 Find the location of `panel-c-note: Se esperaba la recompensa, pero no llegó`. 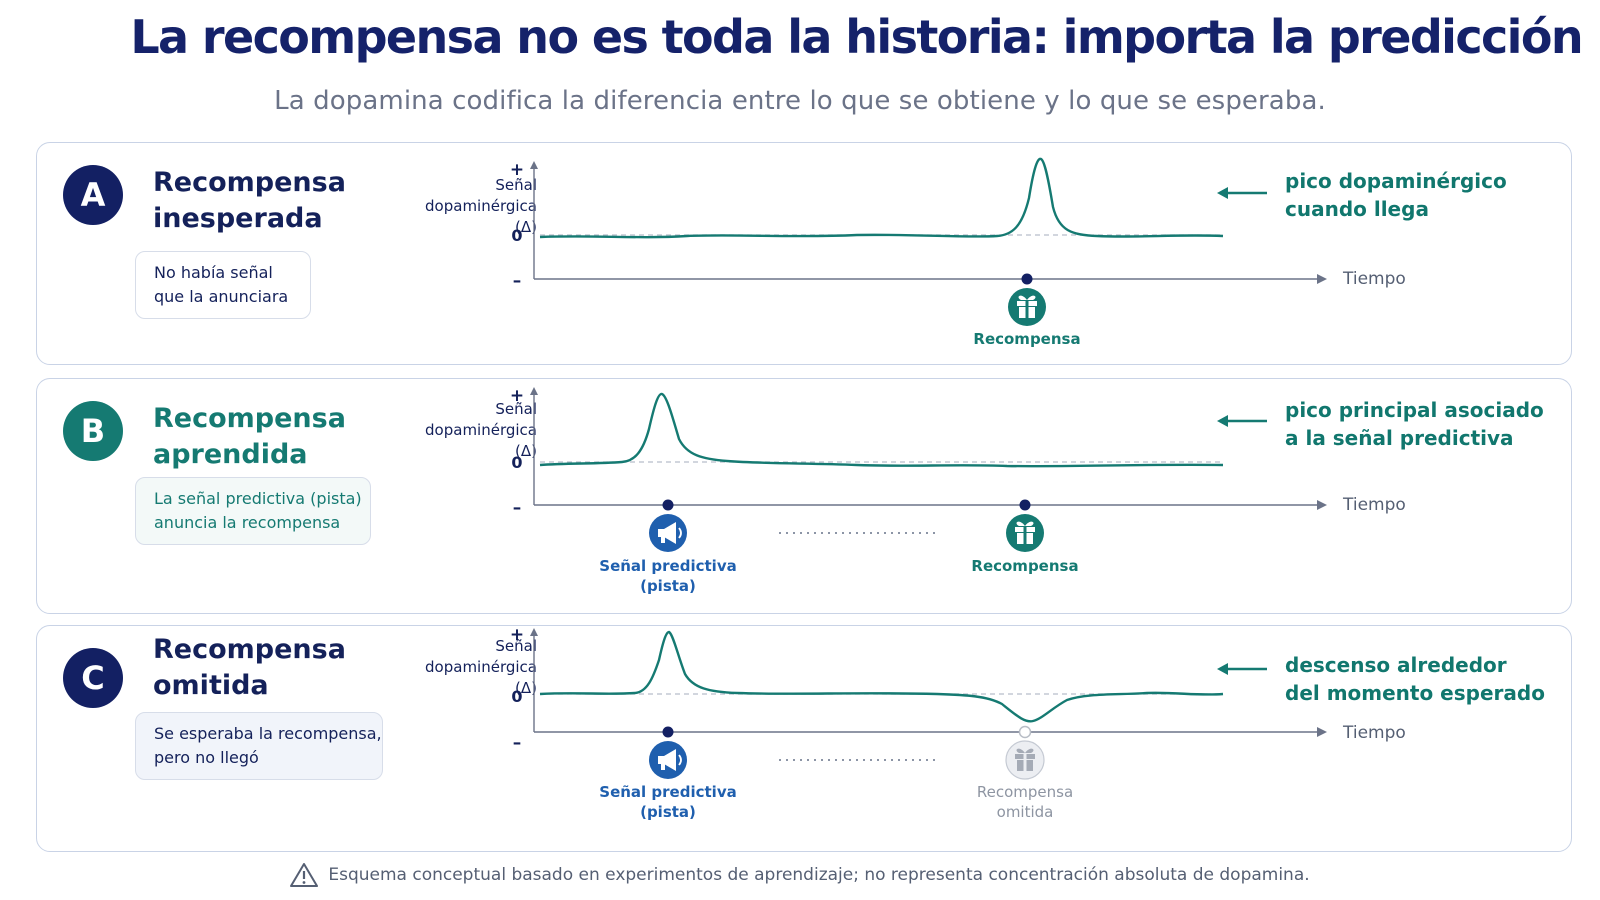

panel-c-note: Se esperaba la recompensa, pero no llegó is located at coordinates (259, 746).